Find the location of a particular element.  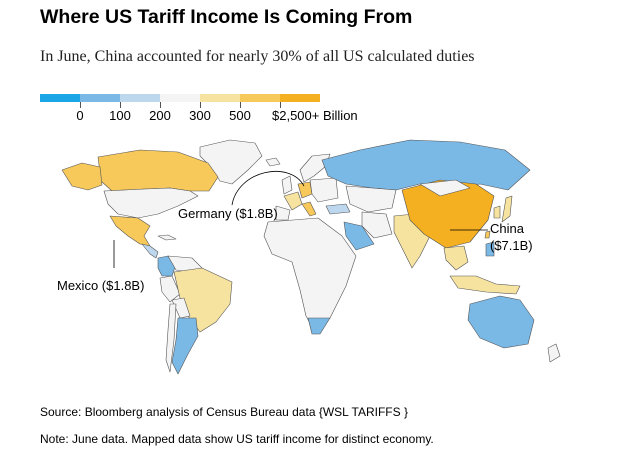

map-country-philippines is located at coordinates (490, 249).